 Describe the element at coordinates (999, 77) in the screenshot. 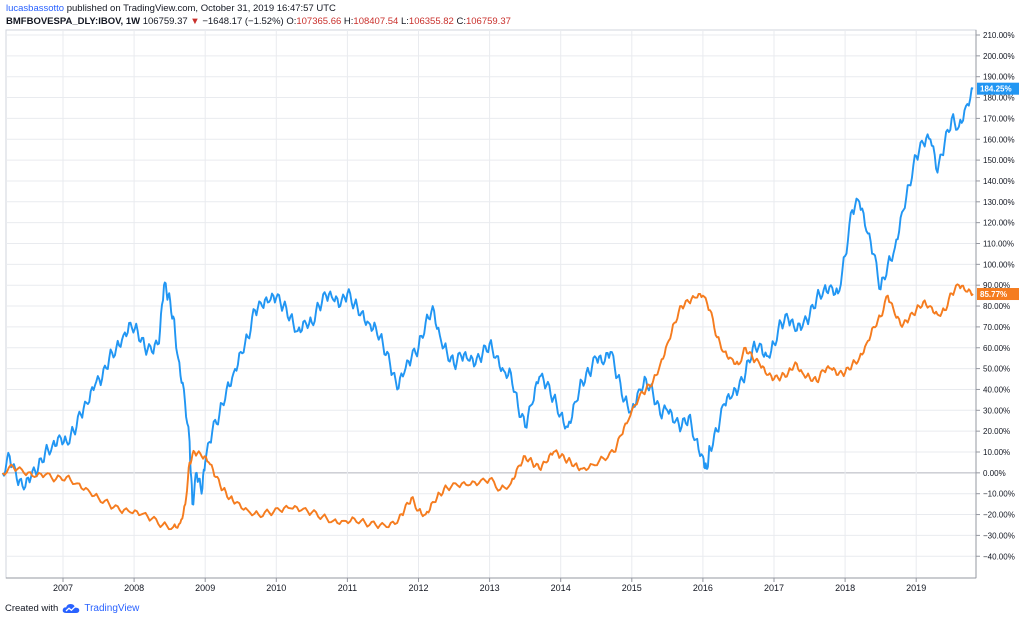

I see `y-tick-label: 190.00%` at that location.